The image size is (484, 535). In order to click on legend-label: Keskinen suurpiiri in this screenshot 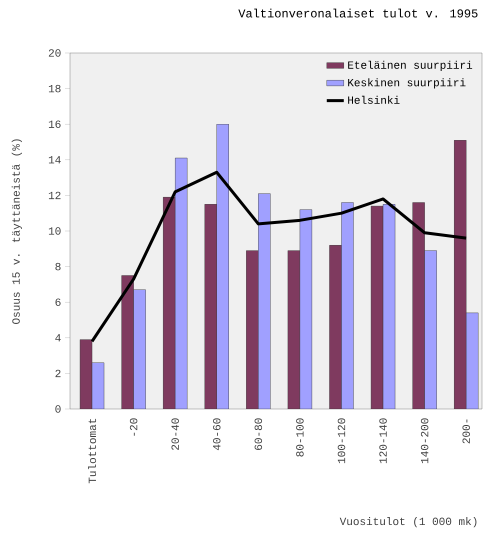, I will do `click(407, 83)`.